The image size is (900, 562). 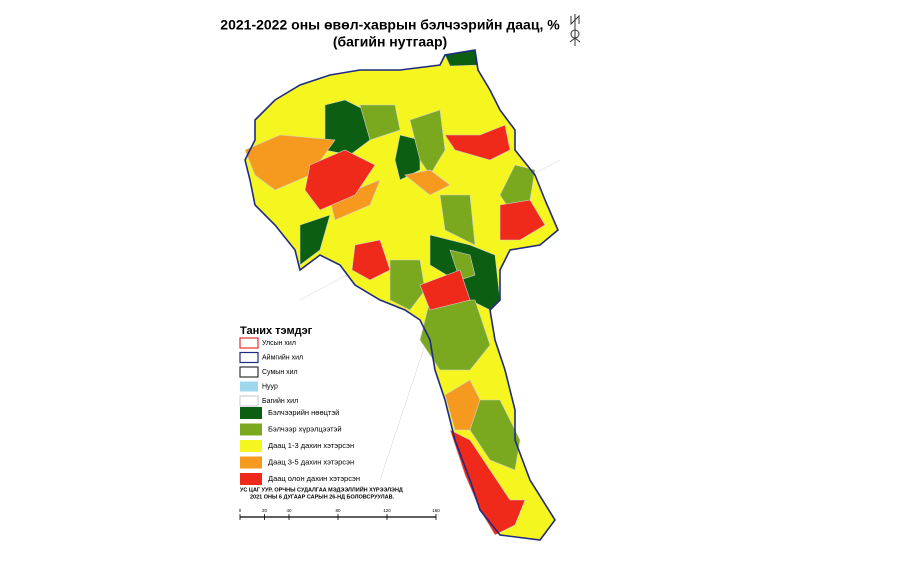 I want to click on scale-label: 40, so click(x=289, y=510).